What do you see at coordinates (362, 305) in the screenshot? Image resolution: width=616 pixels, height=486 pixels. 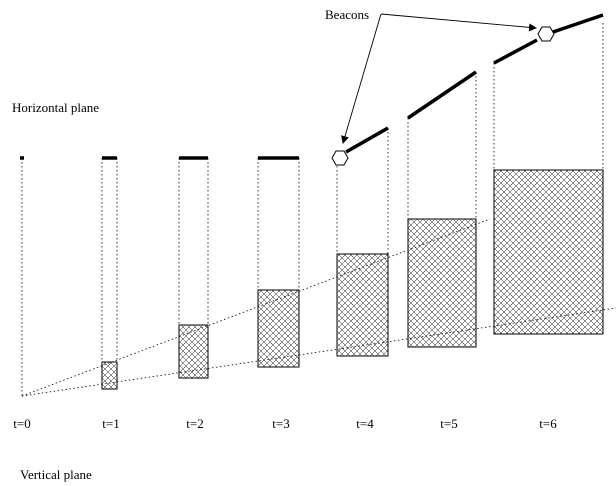 I see `rect-t4` at bounding box center [362, 305].